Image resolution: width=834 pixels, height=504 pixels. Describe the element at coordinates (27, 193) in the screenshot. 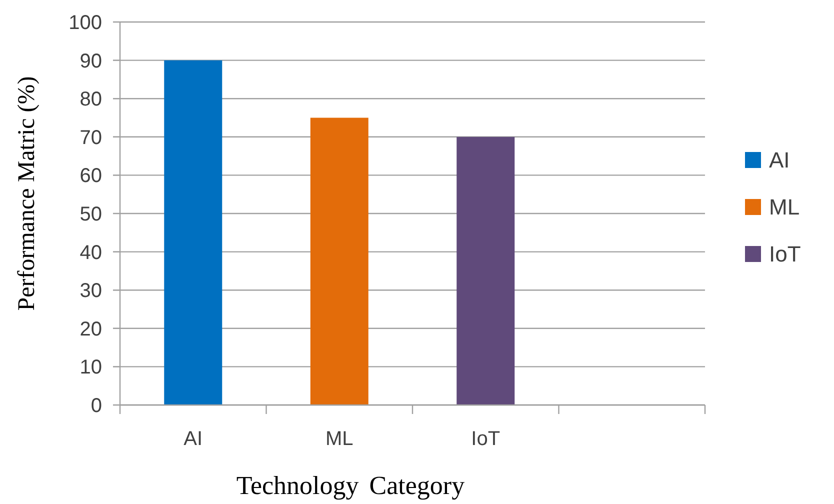

I see `y-axis-title: Performance Matric (%)` at that location.